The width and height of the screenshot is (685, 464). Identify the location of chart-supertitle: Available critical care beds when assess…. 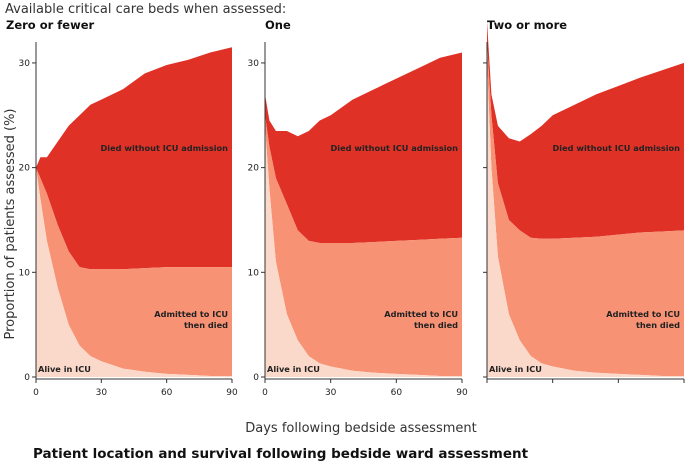
(145, 9).